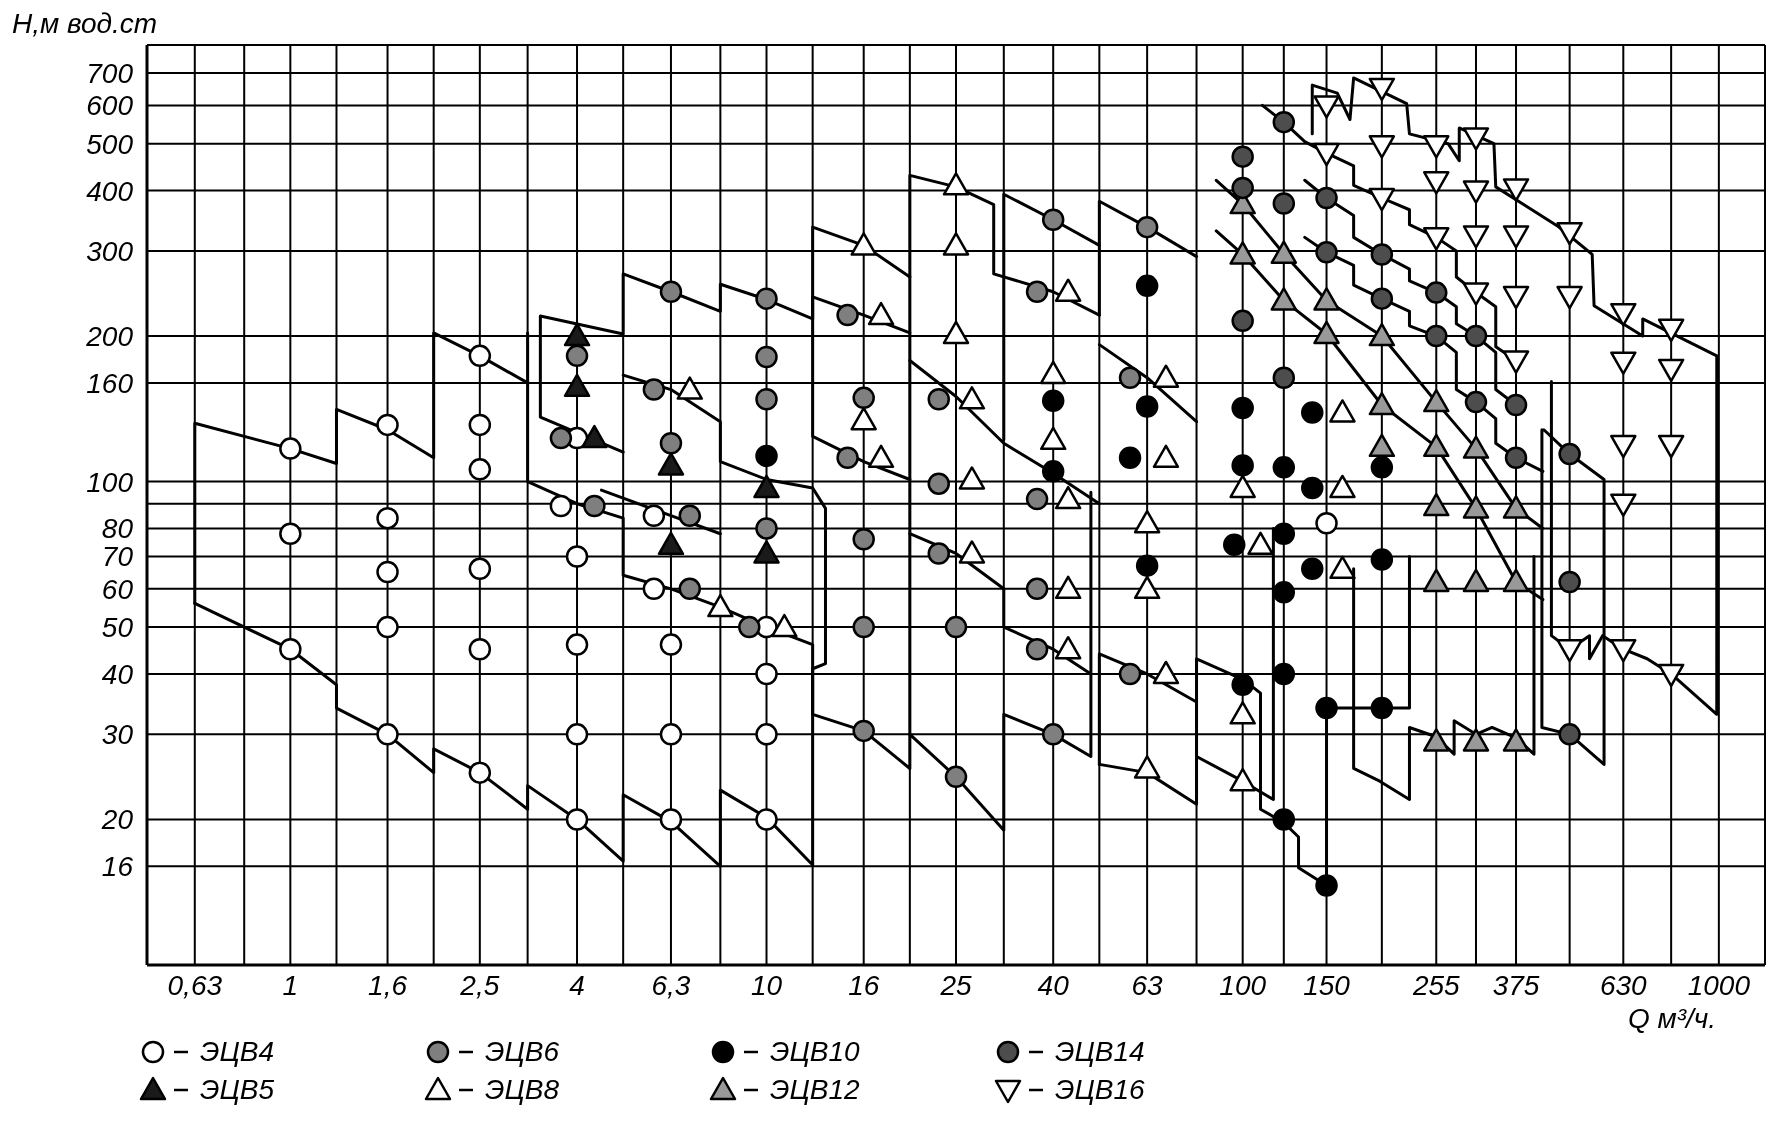 This screenshot has width=1785, height=1125. Describe the element at coordinates (195, 985) in the screenshot. I see `x-tick-label: 0,63` at that location.